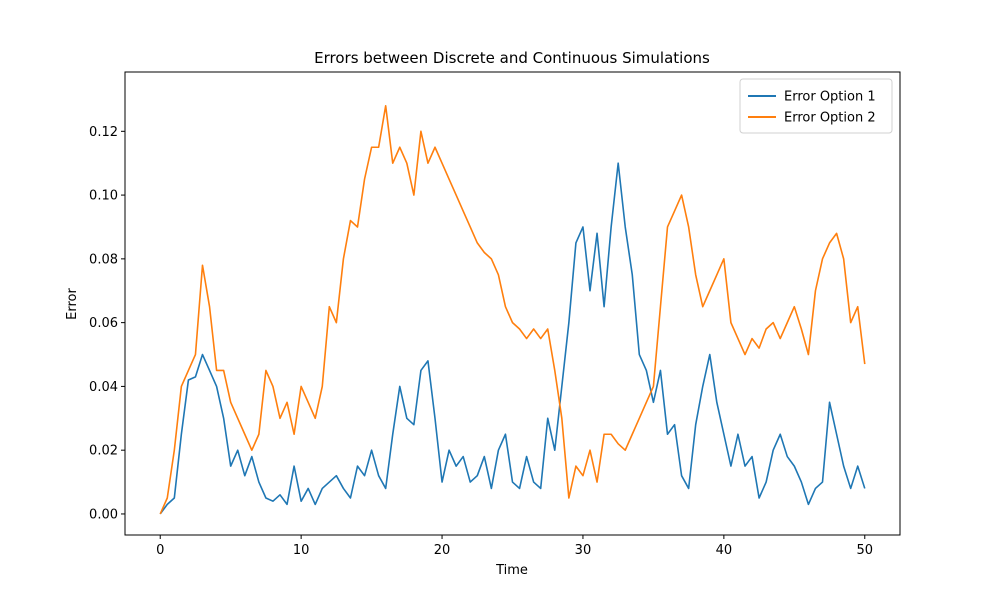 This screenshot has width=1000, height=604. I want to click on y-axis-label: Error, so click(72, 304).